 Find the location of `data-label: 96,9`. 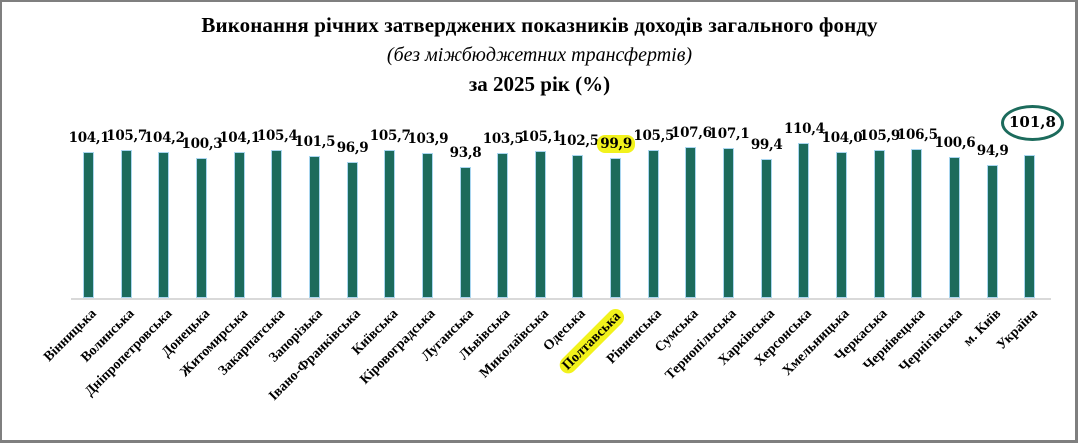

data-label: 96,9 is located at coordinates (352, 148).